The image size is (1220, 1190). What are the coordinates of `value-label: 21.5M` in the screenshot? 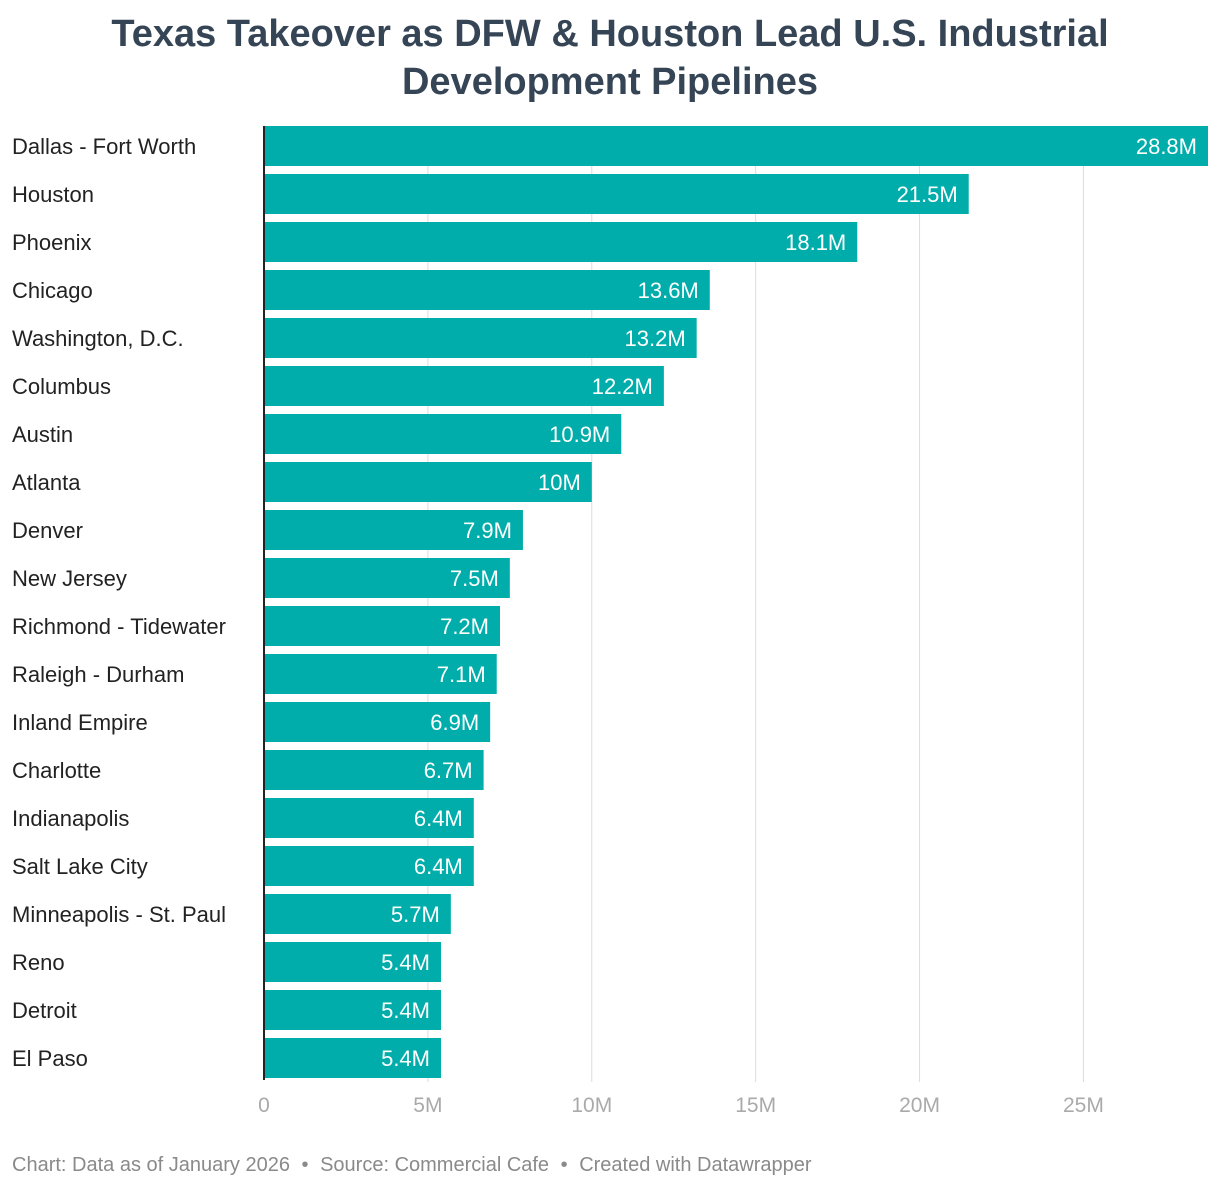 It's located at (927, 194).